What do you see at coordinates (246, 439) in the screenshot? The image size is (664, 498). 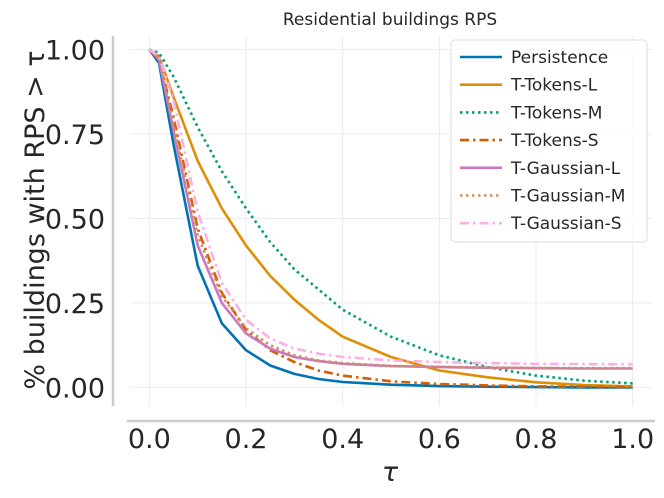 I see `x-tick-label: 0.2` at bounding box center [246, 439].